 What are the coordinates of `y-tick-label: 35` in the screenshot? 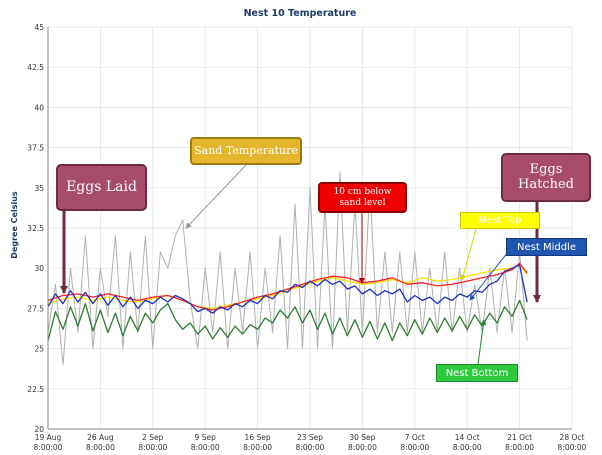 It's located at (39, 188).